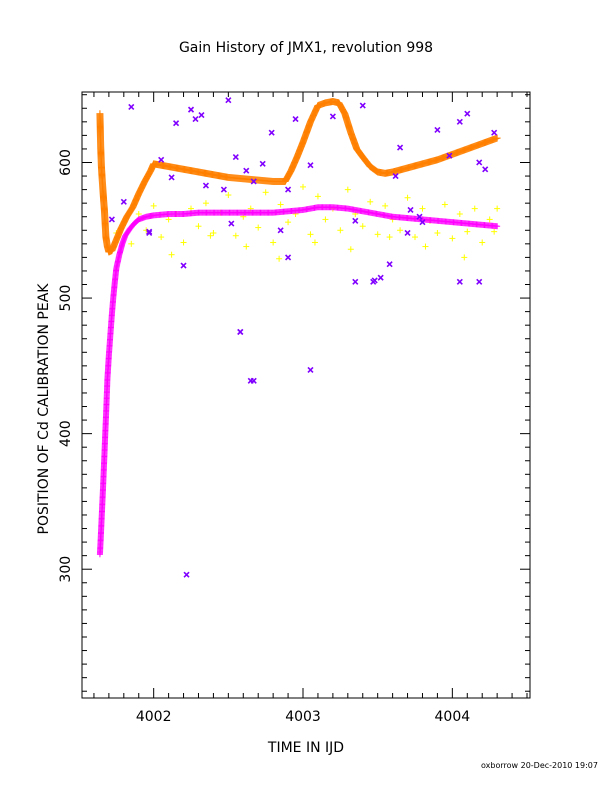 The height and width of the screenshot is (792, 612). I want to click on x-tick-label: 4003, so click(303, 717).